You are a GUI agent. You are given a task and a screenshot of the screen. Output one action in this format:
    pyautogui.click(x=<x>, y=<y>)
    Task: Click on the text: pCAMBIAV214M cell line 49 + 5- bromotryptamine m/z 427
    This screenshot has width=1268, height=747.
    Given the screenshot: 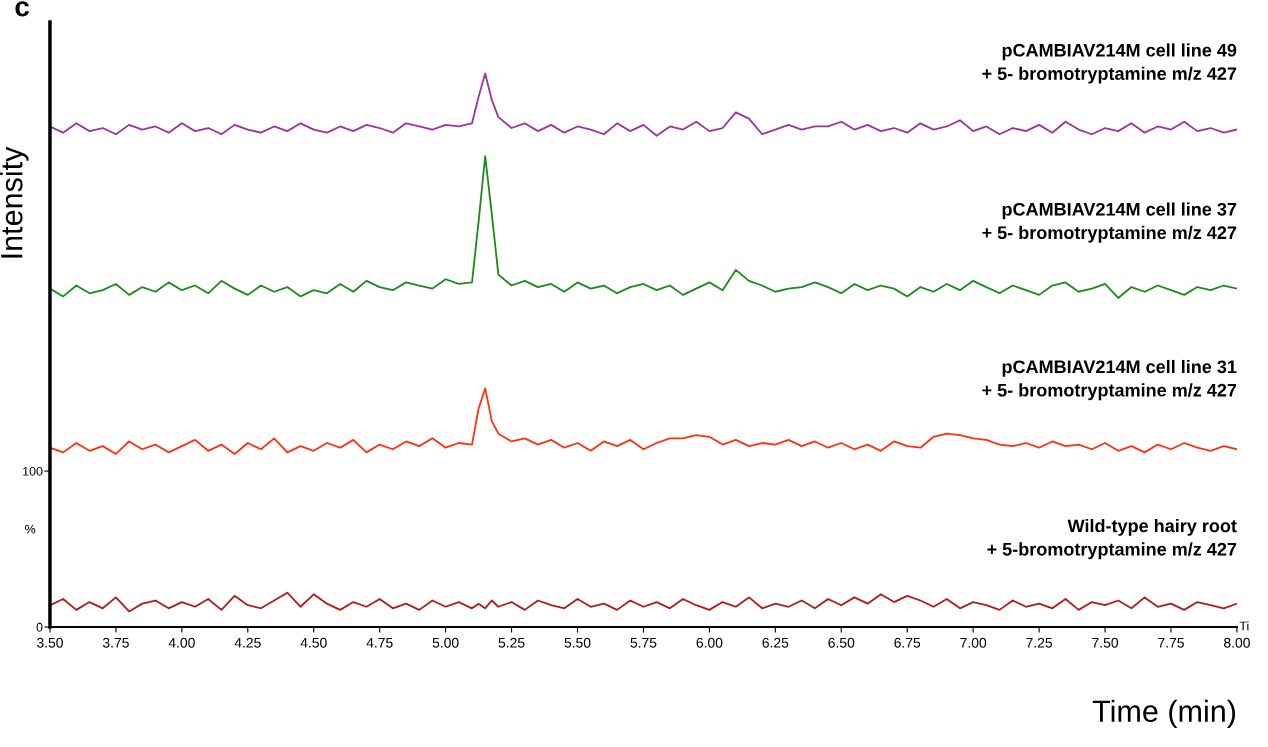 What is the action you would take?
    pyautogui.click(x=1109, y=63)
    